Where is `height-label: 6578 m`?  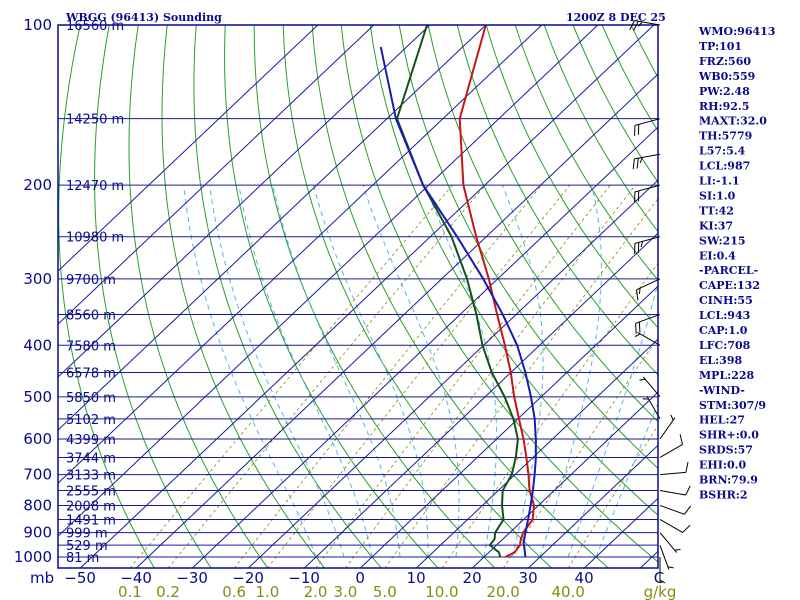 height-label: 6578 m is located at coordinates (91, 374).